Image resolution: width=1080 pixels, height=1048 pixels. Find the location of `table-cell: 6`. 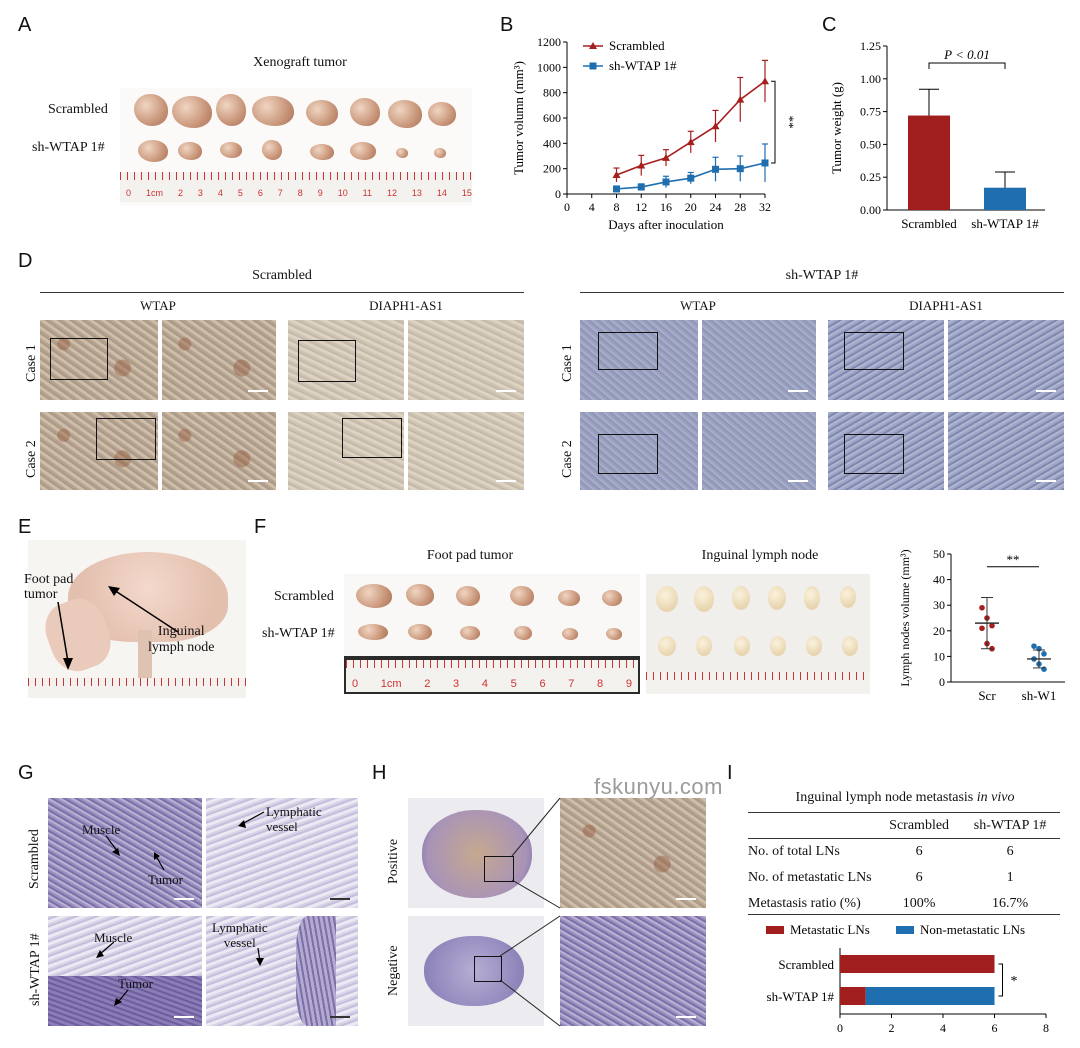

table-cell: 6 is located at coordinates (919, 851).